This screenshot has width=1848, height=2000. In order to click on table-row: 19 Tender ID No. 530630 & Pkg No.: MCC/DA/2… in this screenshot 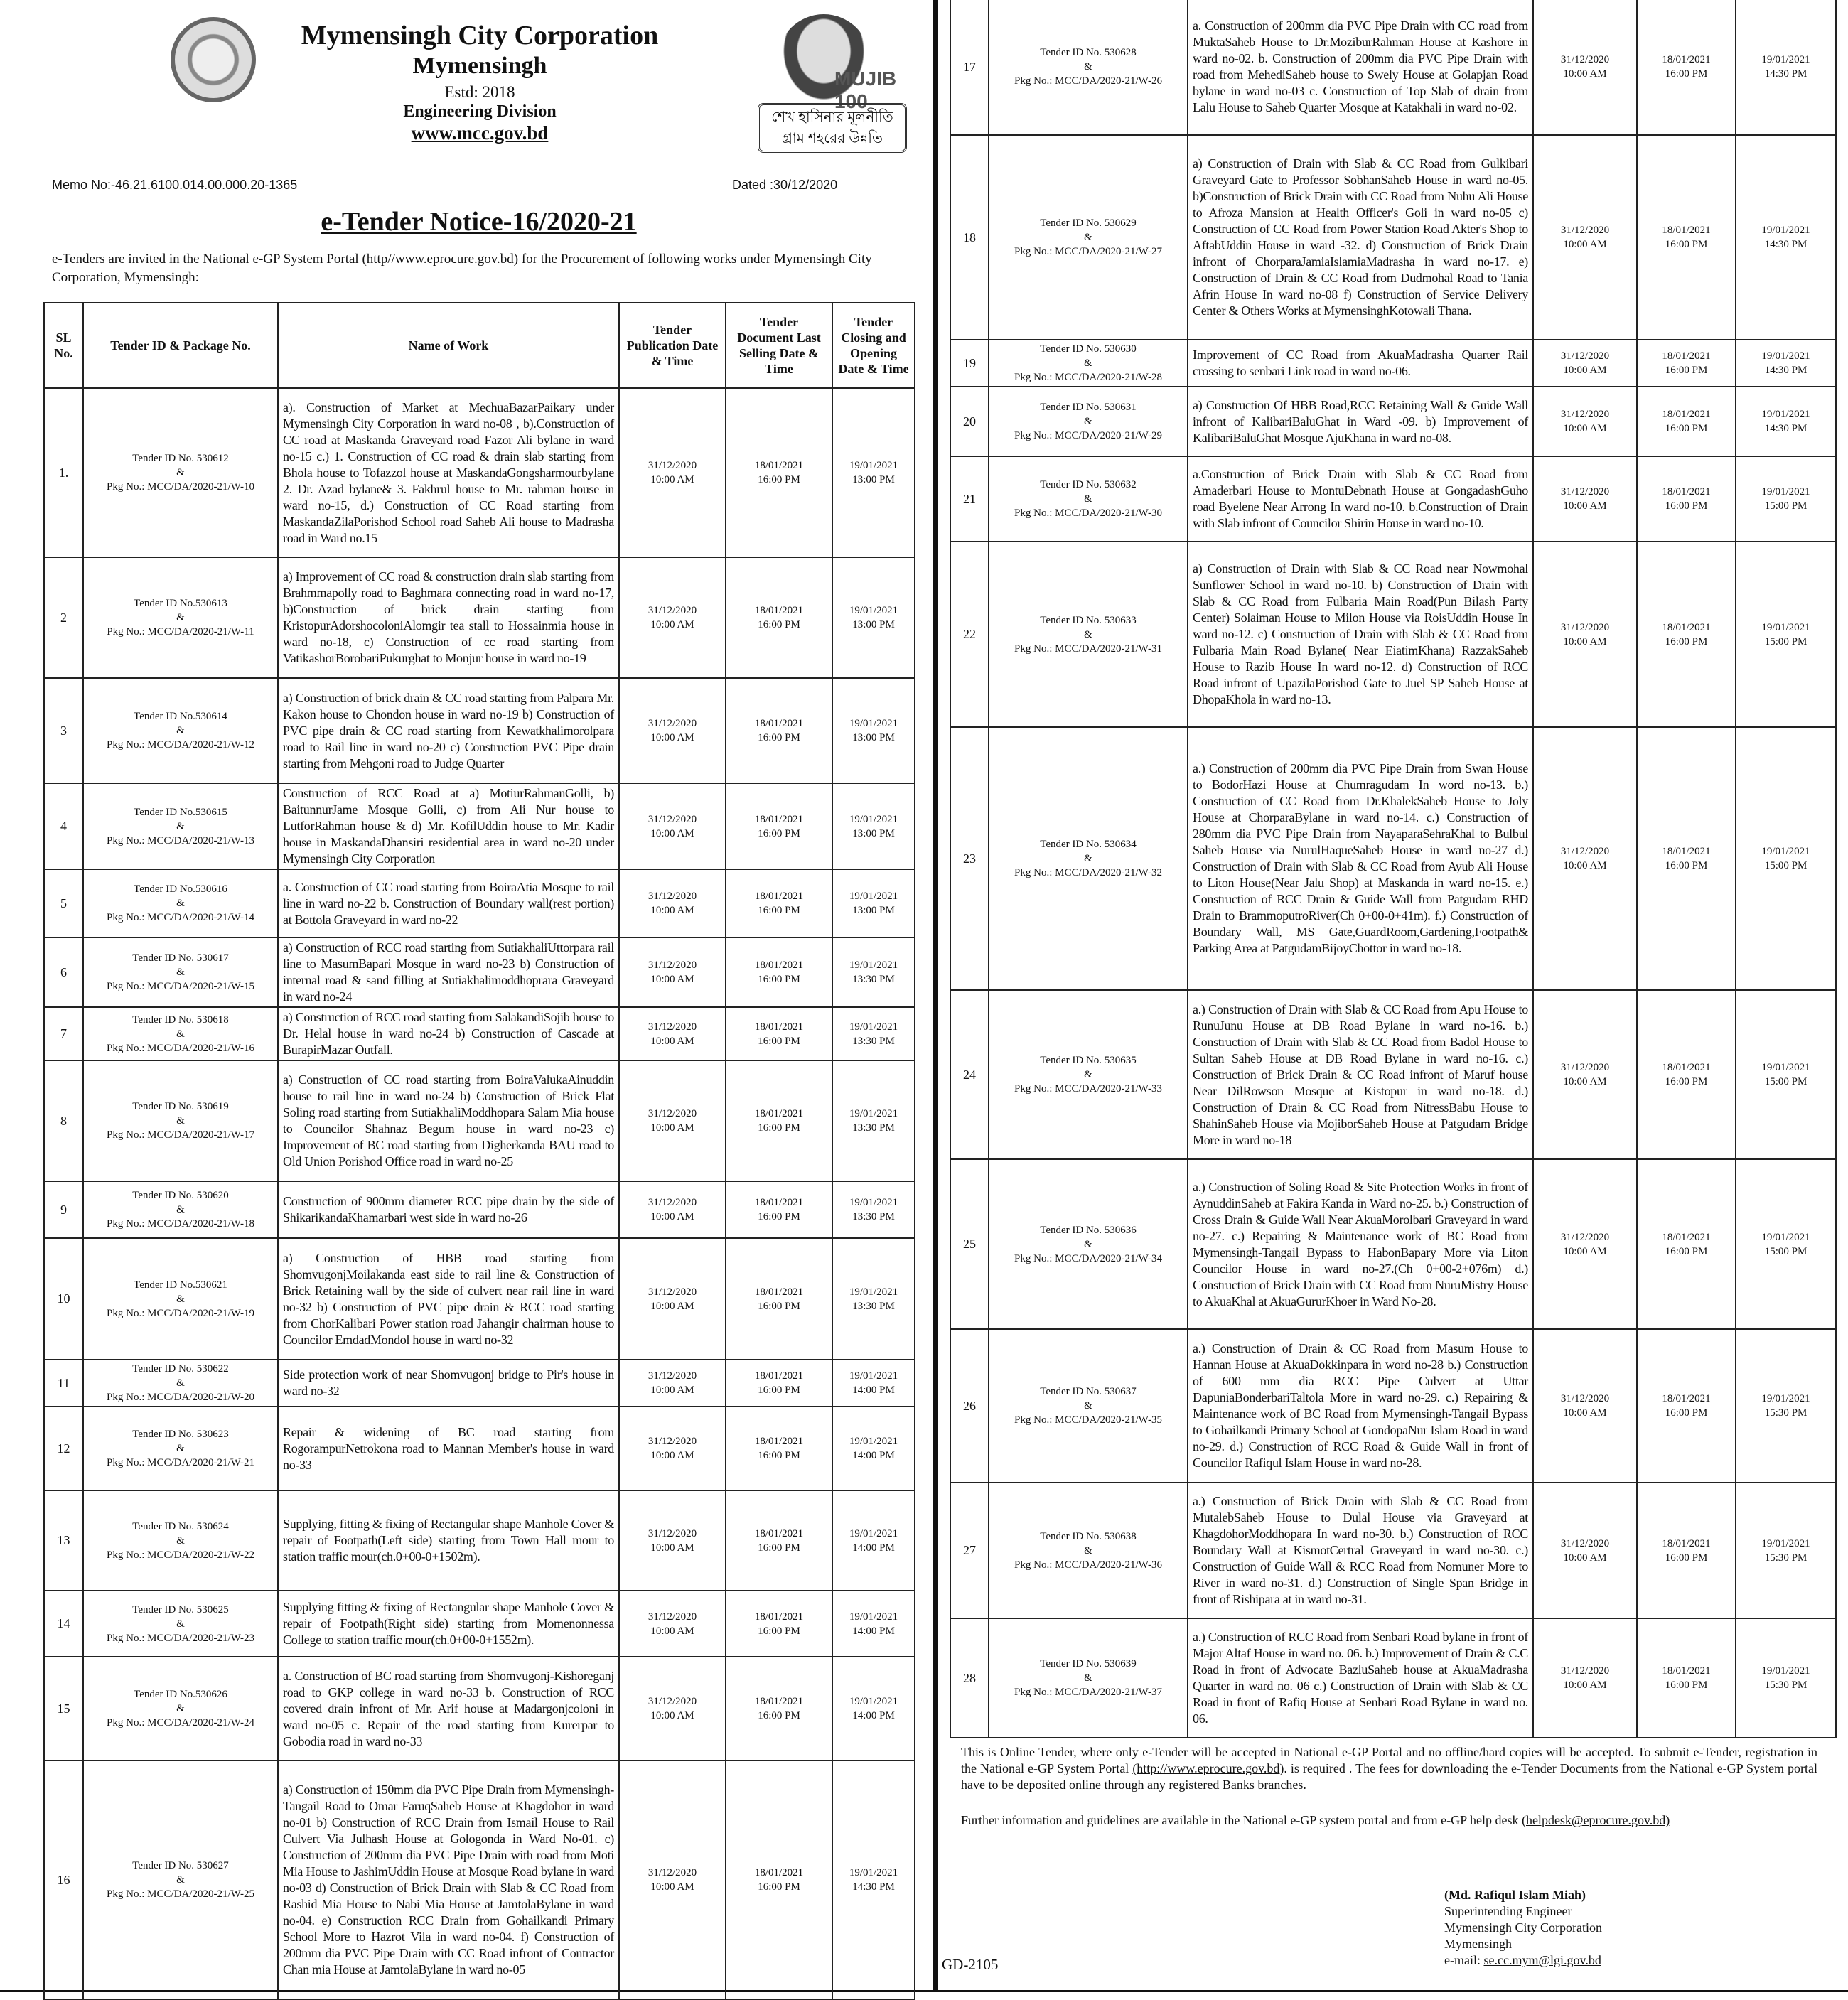, I will do `click(1394, 363)`.